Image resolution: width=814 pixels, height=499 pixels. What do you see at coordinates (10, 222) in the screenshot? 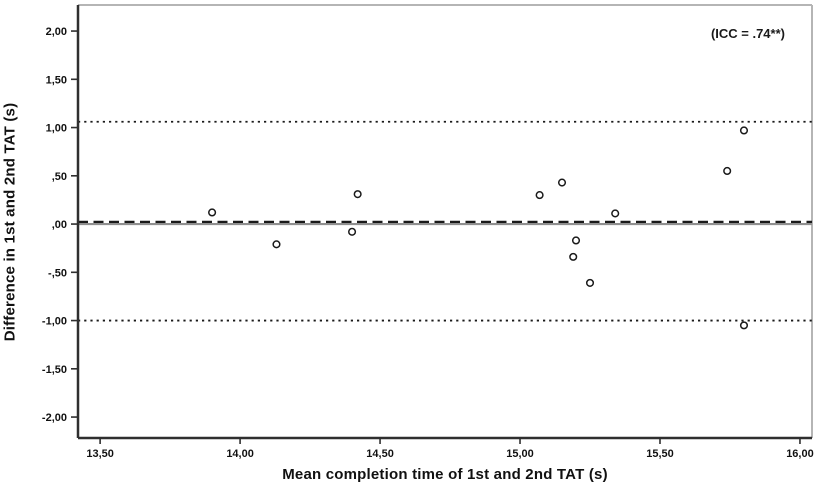
I see `y-axis-title-text: Difference in 1st and 2nd TAT (s)` at bounding box center [10, 222].